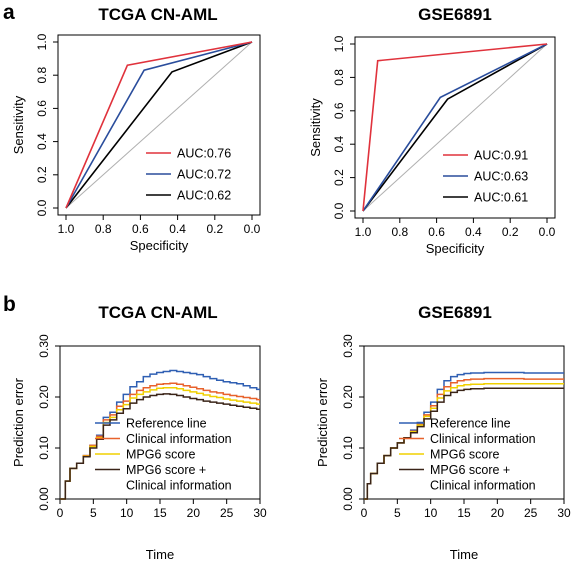  Describe the element at coordinates (501, 198) in the screenshot. I see `legend-label: AUC:0.61` at that location.